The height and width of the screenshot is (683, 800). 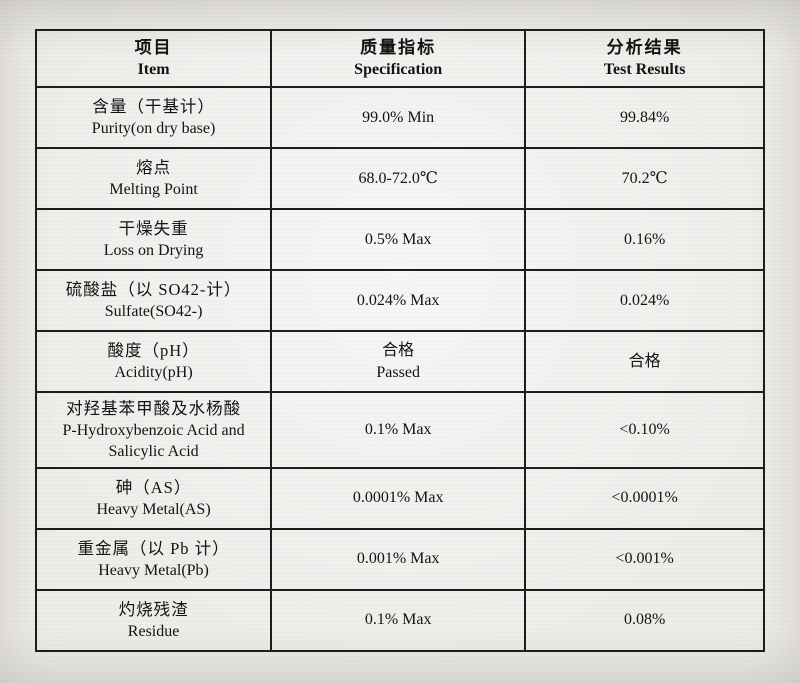 I want to click on item-name-zh: 对羟基苯甲酸及水杨酸, so click(x=154, y=408).